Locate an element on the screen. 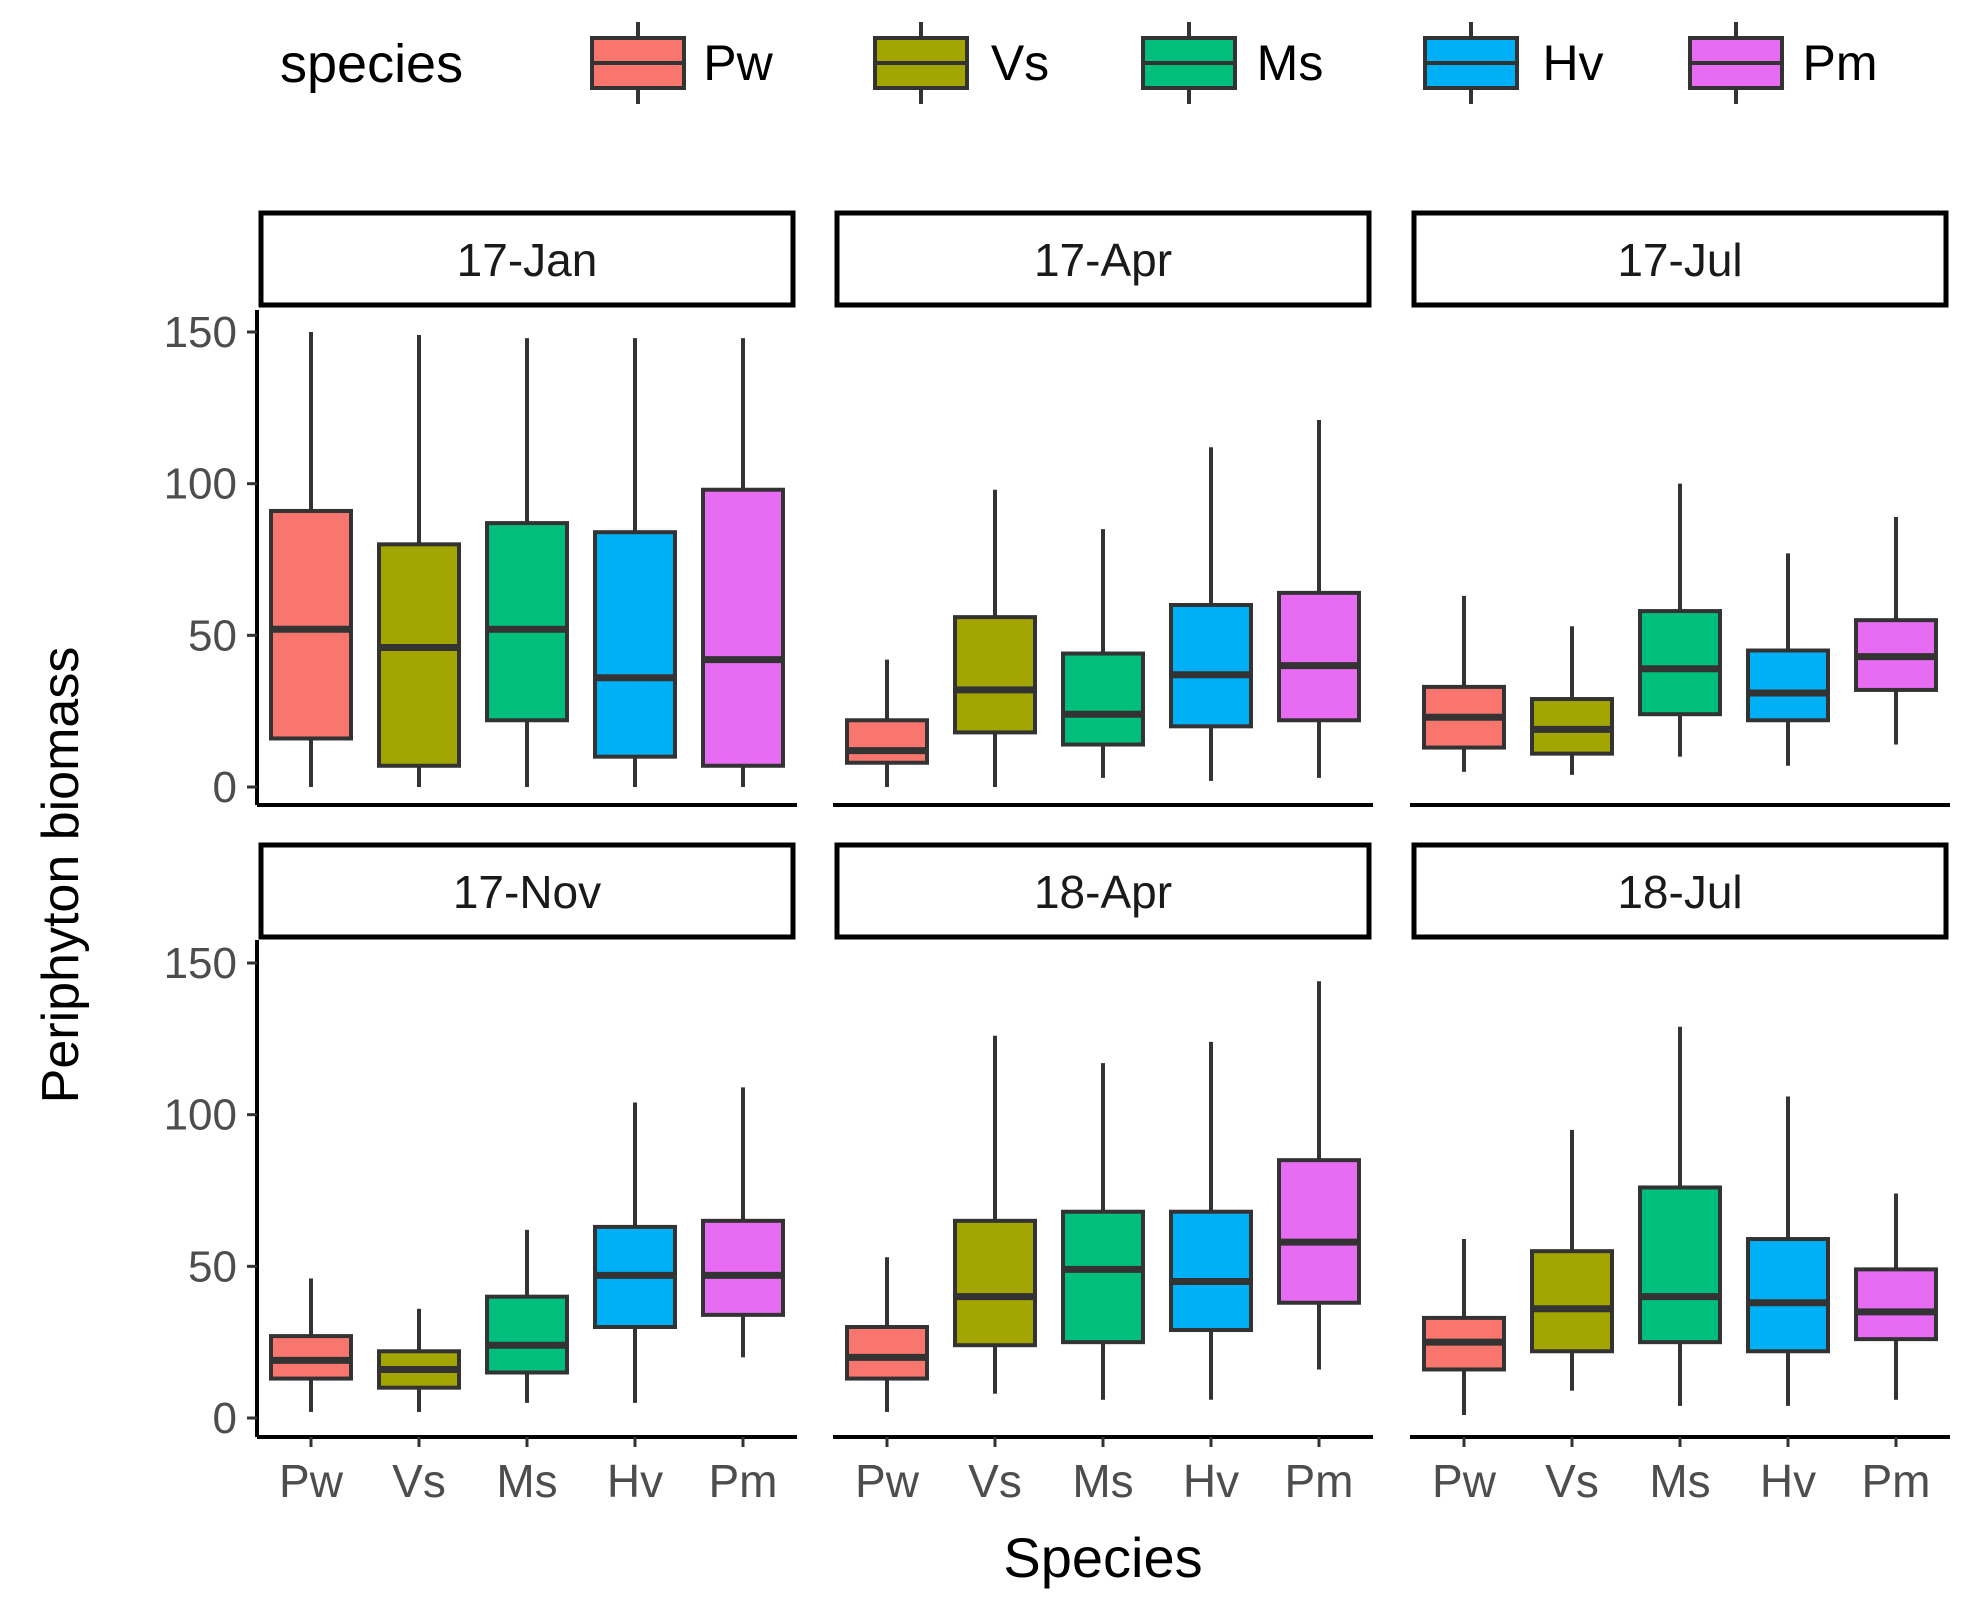 This screenshot has width=1970, height=1606. x-axis-title: Species is located at coordinates (1102, 1557).